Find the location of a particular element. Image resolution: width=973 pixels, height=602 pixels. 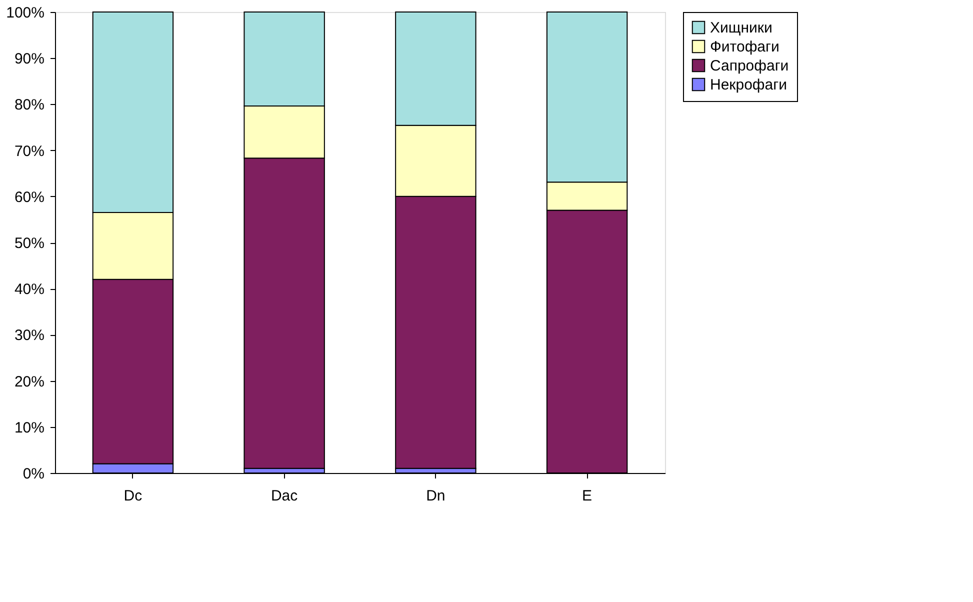

y-tick-label: 10% is located at coordinates (29, 427).